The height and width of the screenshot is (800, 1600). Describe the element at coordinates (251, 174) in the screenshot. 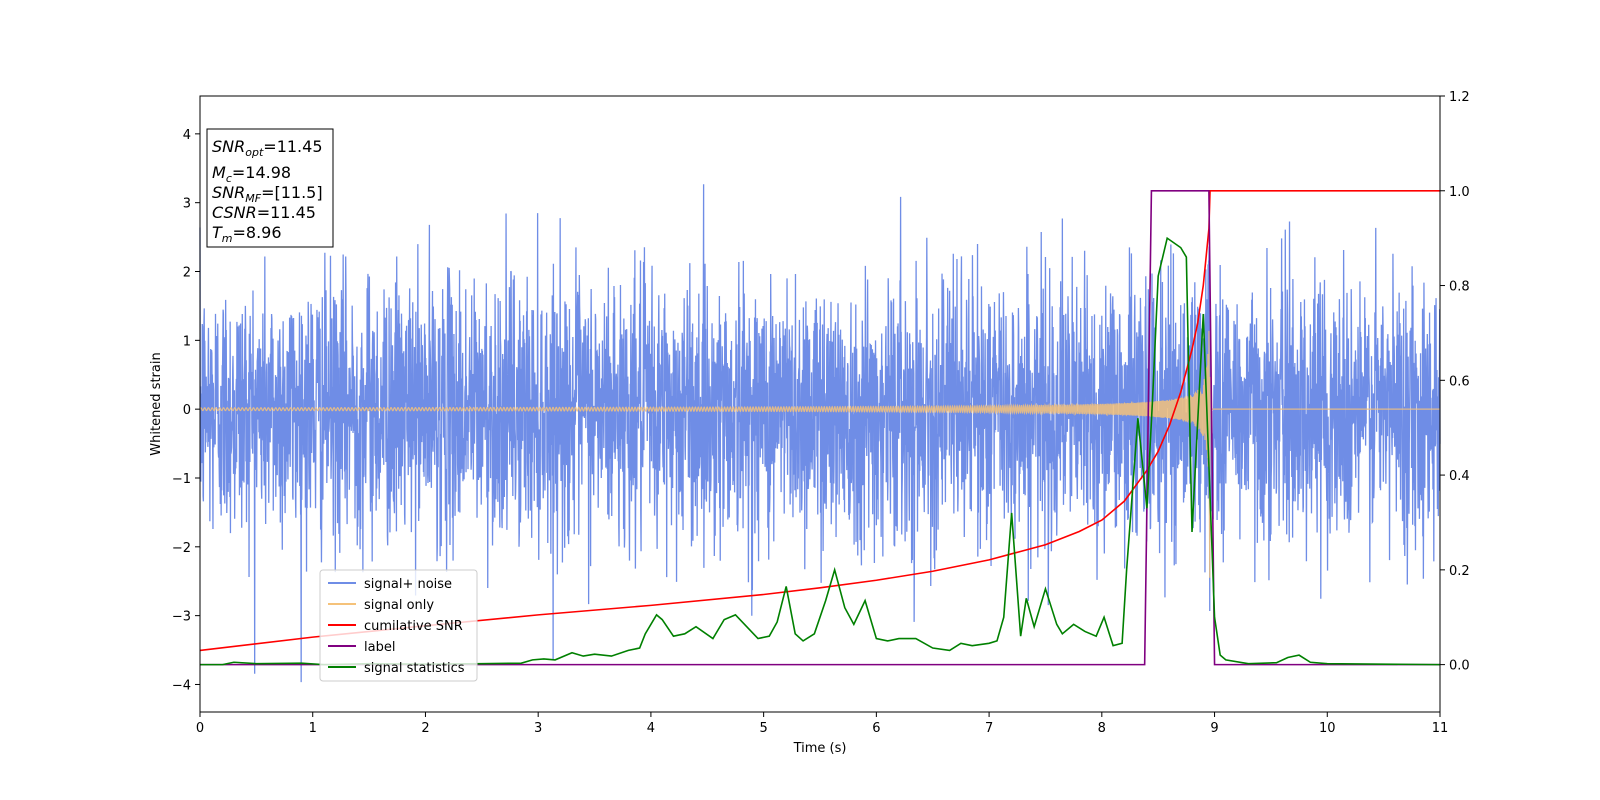

I see `annotation-mc: Mc=14.98` at that location.